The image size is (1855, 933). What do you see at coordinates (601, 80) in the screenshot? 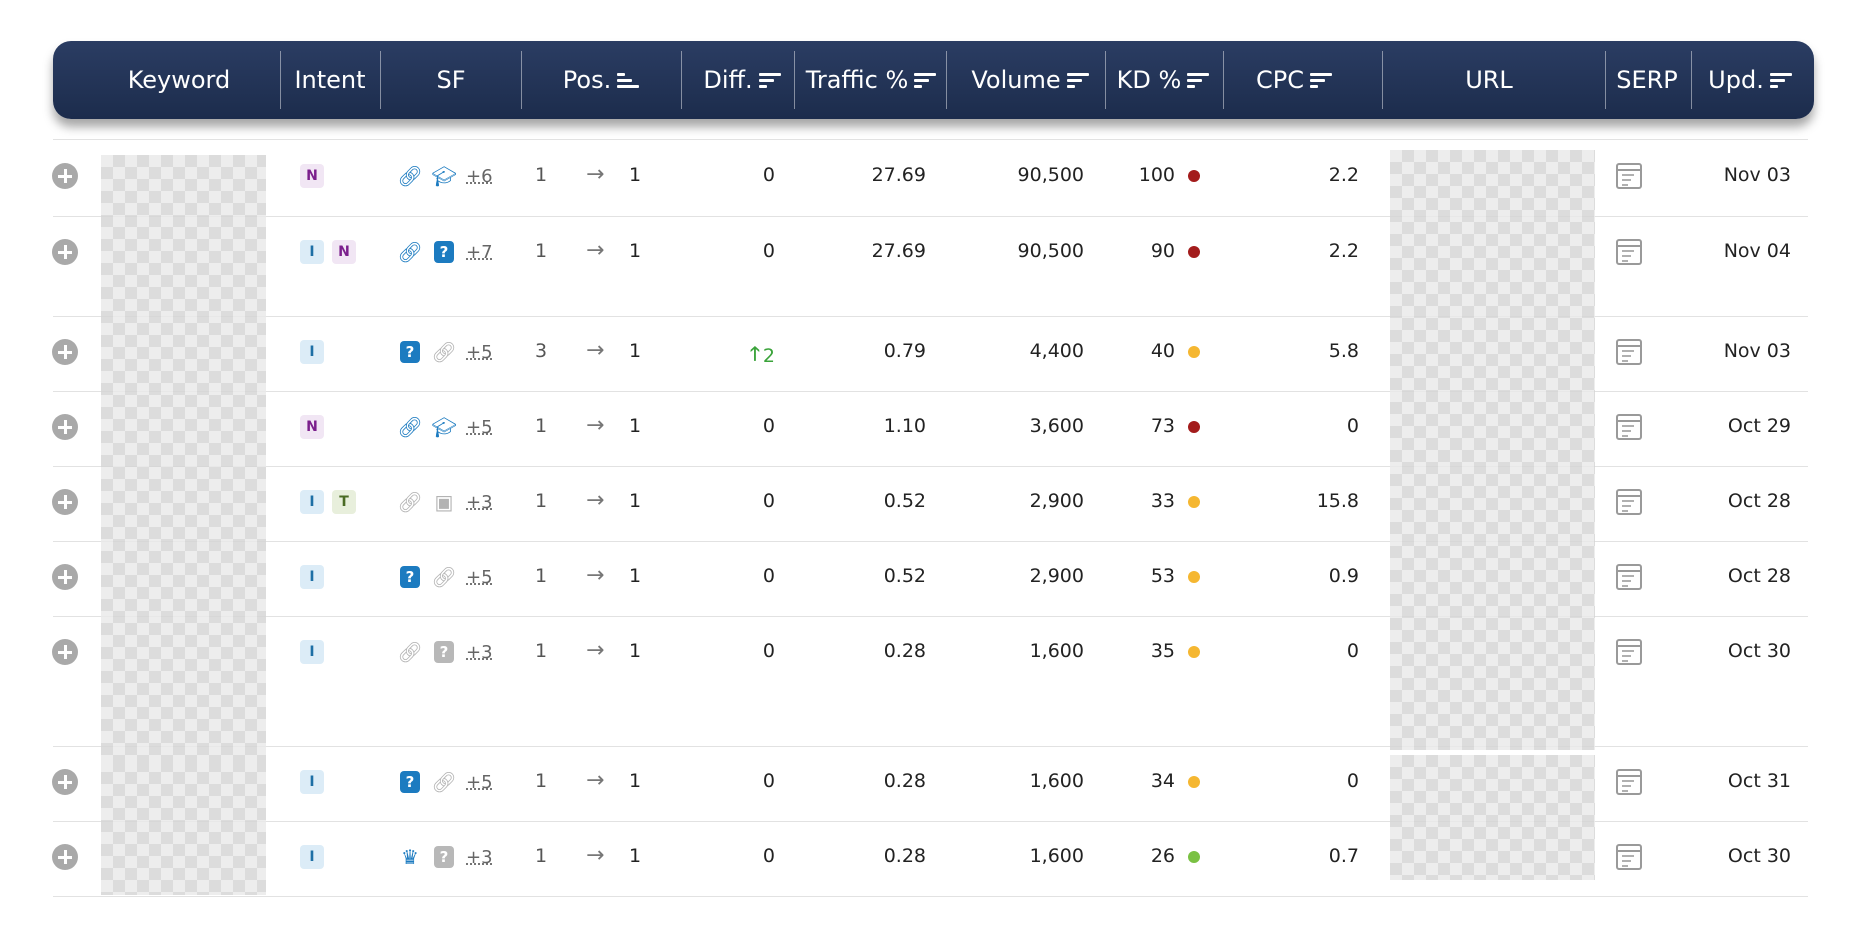
I see `column-header-pos: Pos.` at bounding box center [601, 80].